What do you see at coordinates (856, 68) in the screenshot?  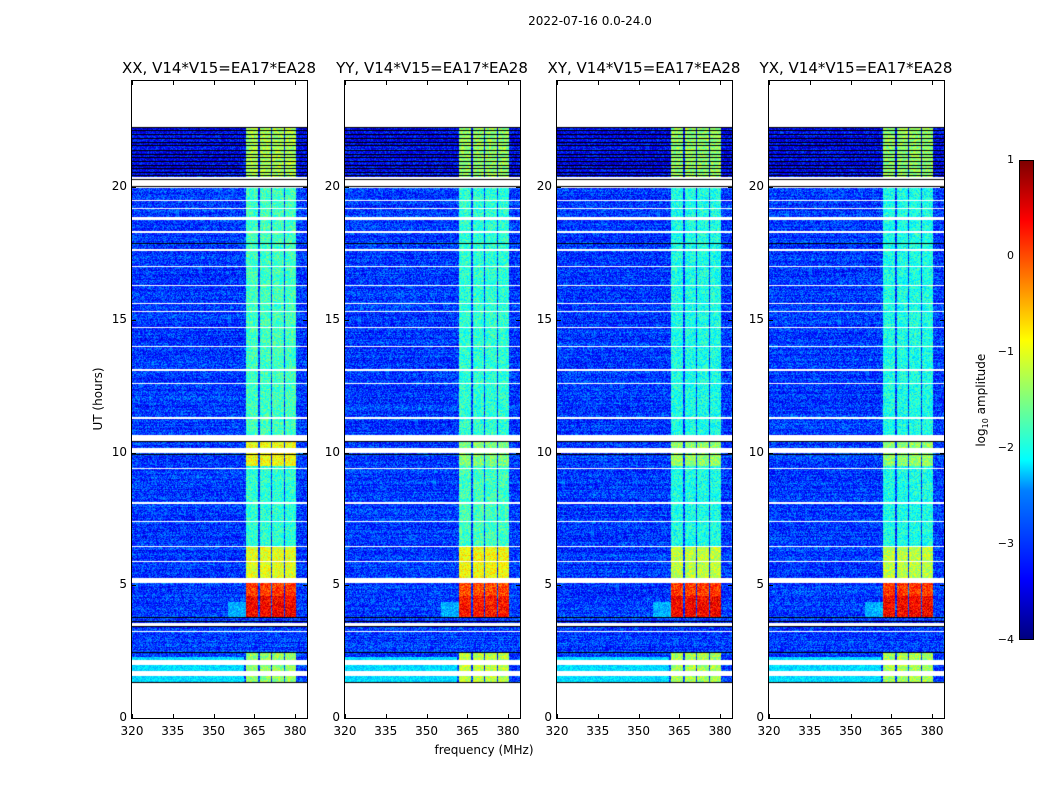 I see `panel-title: YX, V14*V15=EA17*EA28` at bounding box center [856, 68].